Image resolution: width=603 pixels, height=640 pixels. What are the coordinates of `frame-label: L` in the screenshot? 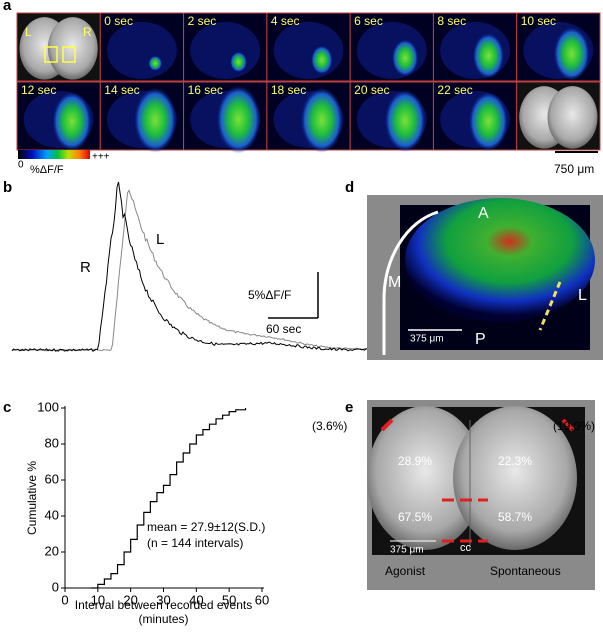 It's located at (28, 32).